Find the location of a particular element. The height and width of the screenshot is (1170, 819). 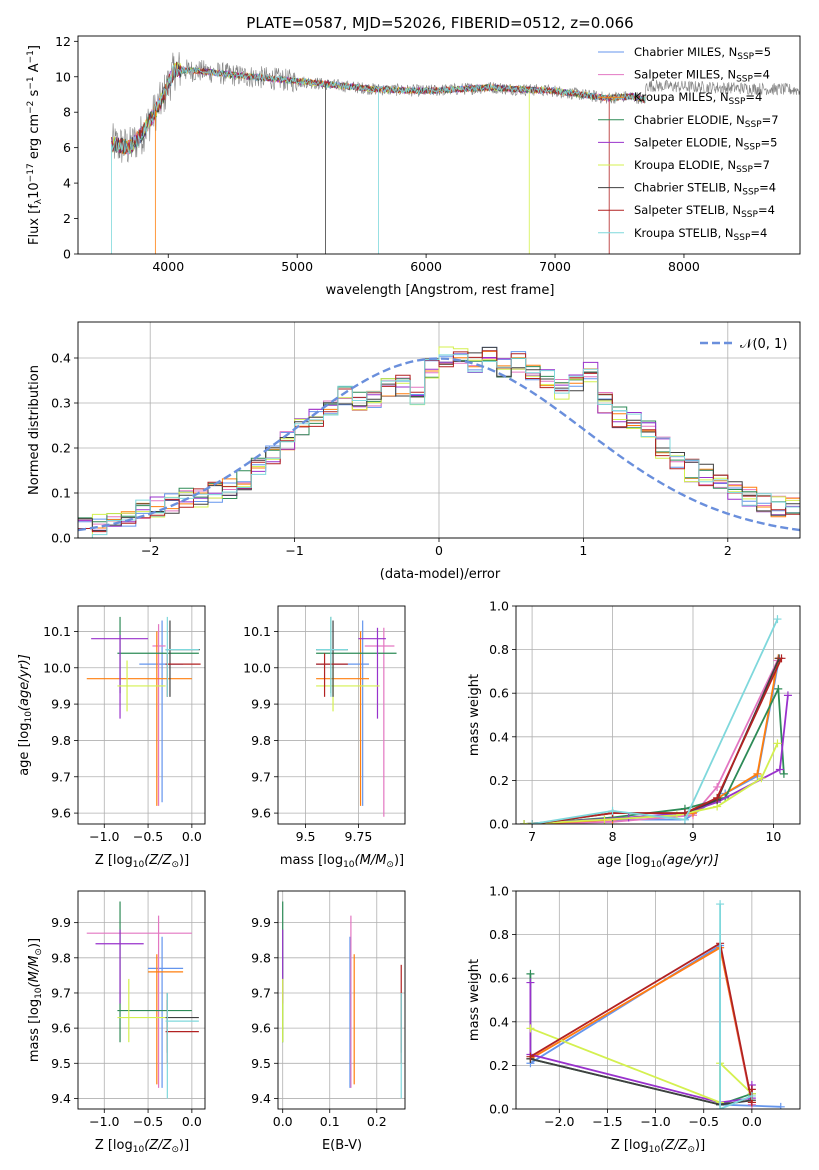

legend-entry-salpeter-miles-part: SSP is located at coordinates (744, 80).